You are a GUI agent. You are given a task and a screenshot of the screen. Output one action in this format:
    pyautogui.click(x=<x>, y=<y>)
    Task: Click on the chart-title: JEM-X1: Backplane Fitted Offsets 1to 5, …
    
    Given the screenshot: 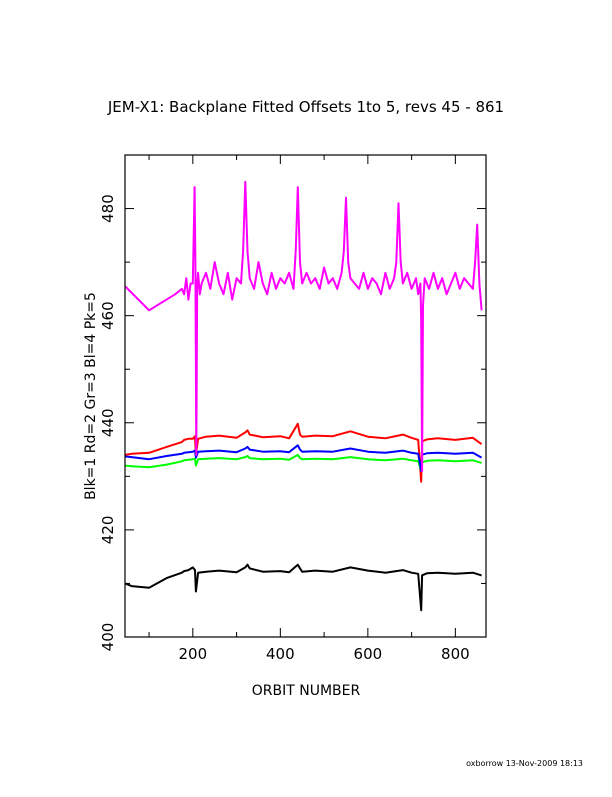 What is the action you would take?
    pyautogui.click(x=305, y=107)
    